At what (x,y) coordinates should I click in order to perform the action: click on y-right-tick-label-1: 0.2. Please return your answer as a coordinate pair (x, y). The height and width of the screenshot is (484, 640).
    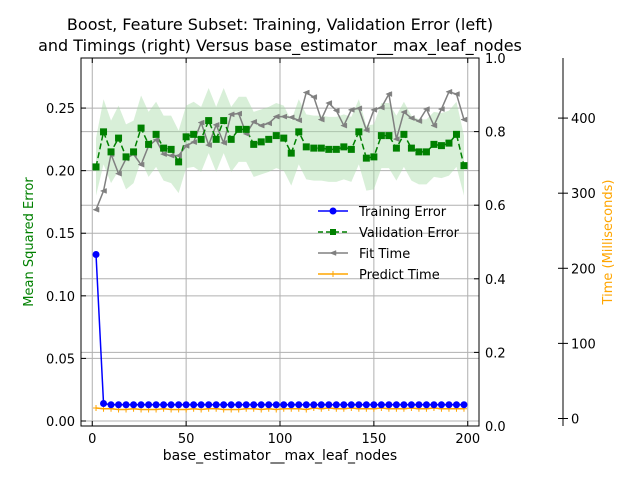
    Looking at the image, I should click on (495, 353).